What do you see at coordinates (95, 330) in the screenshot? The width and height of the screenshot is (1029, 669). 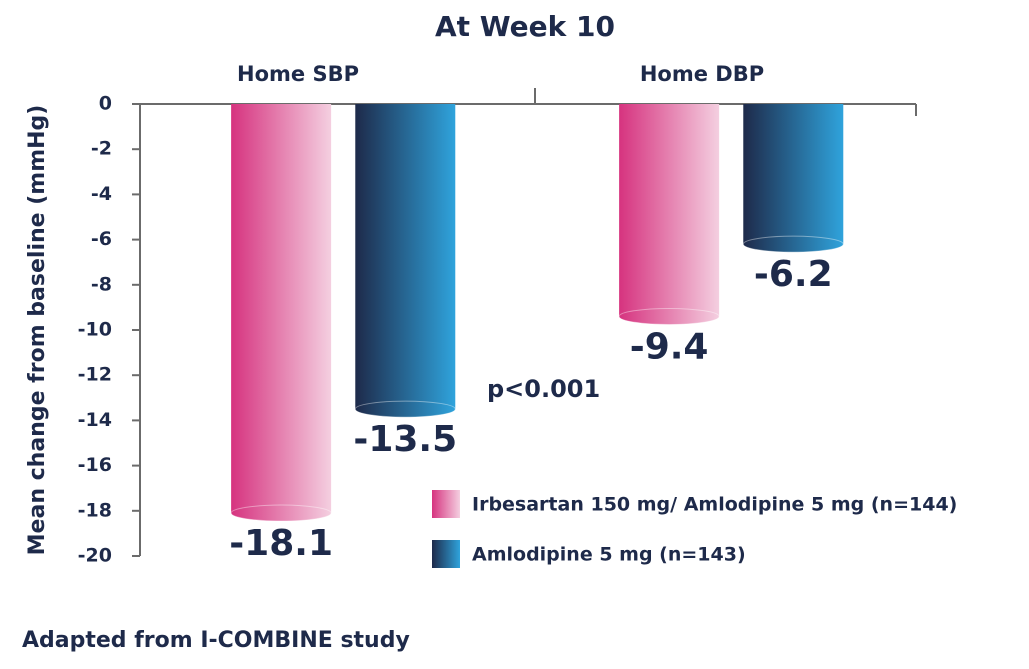 I see `y-tick-label: -10` at bounding box center [95, 330].